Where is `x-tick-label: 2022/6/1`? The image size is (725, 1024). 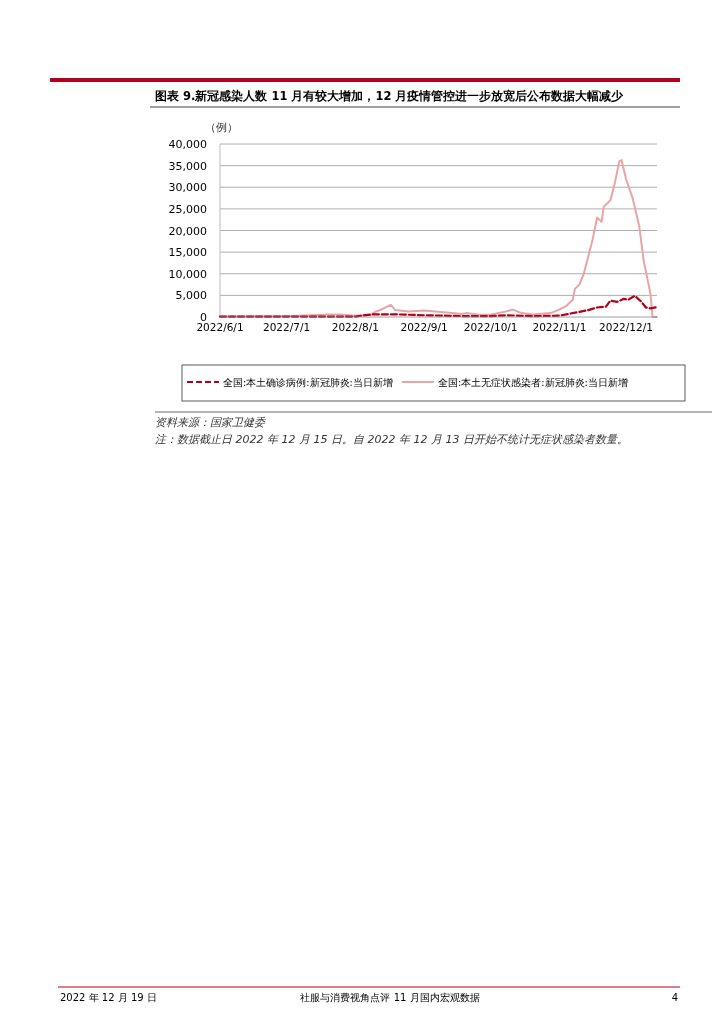 x-tick-label: 2022/6/1 is located at coordinates (220, 327).